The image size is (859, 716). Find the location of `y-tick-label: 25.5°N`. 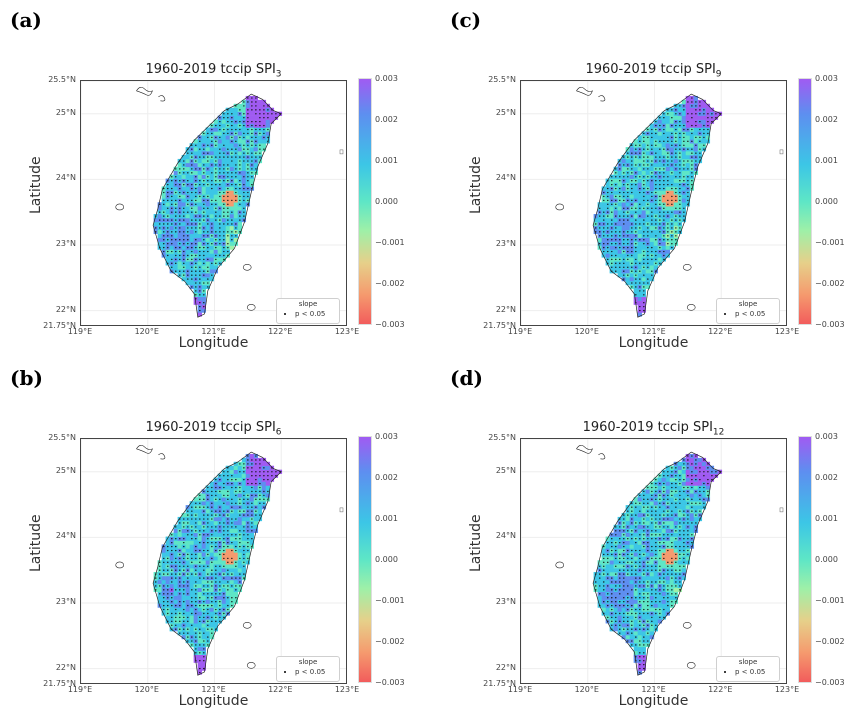

y-tick-label: 25.5°N is located at coordinates (502, 79).